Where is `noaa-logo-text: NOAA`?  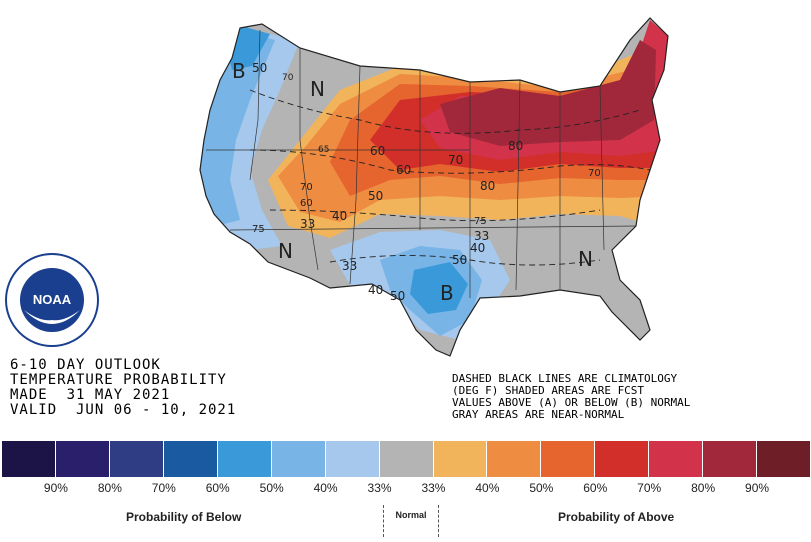
noaa-logo-text: NOAA is located at coordinates (52, 299).